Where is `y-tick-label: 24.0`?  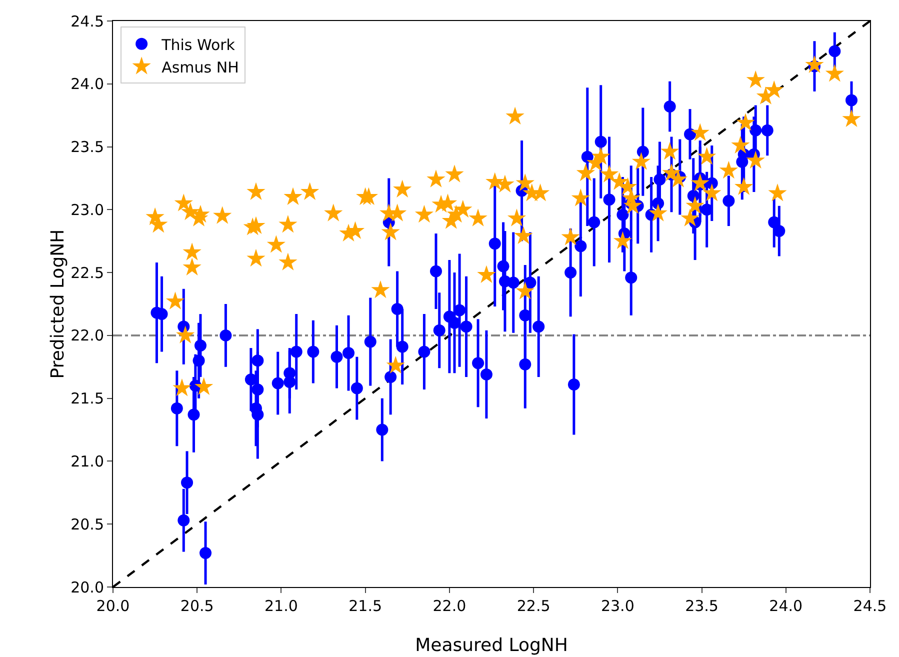 y-tick-label: 24.0 is located at coordinates (87, 84).